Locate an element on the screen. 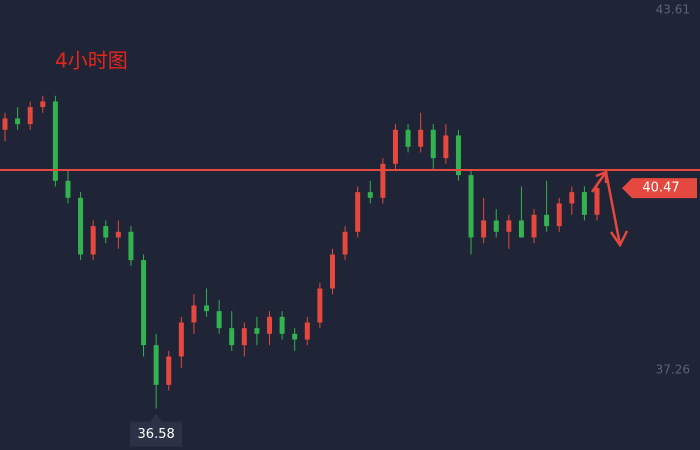  last-price-label: 40.47 is located at coordinates (660, 188).